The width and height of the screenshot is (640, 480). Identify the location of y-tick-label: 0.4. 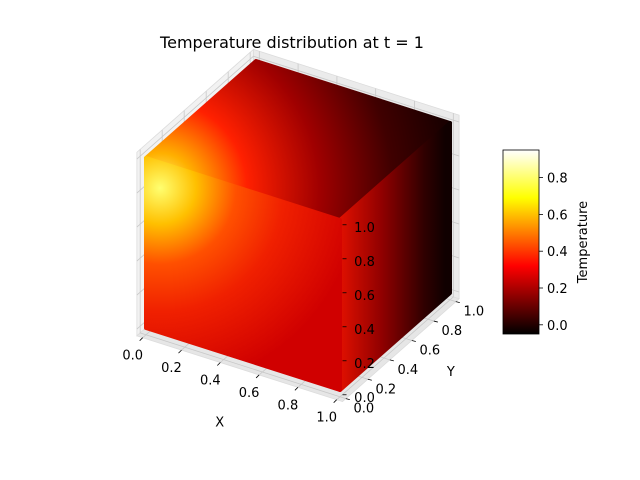
(407, 370).